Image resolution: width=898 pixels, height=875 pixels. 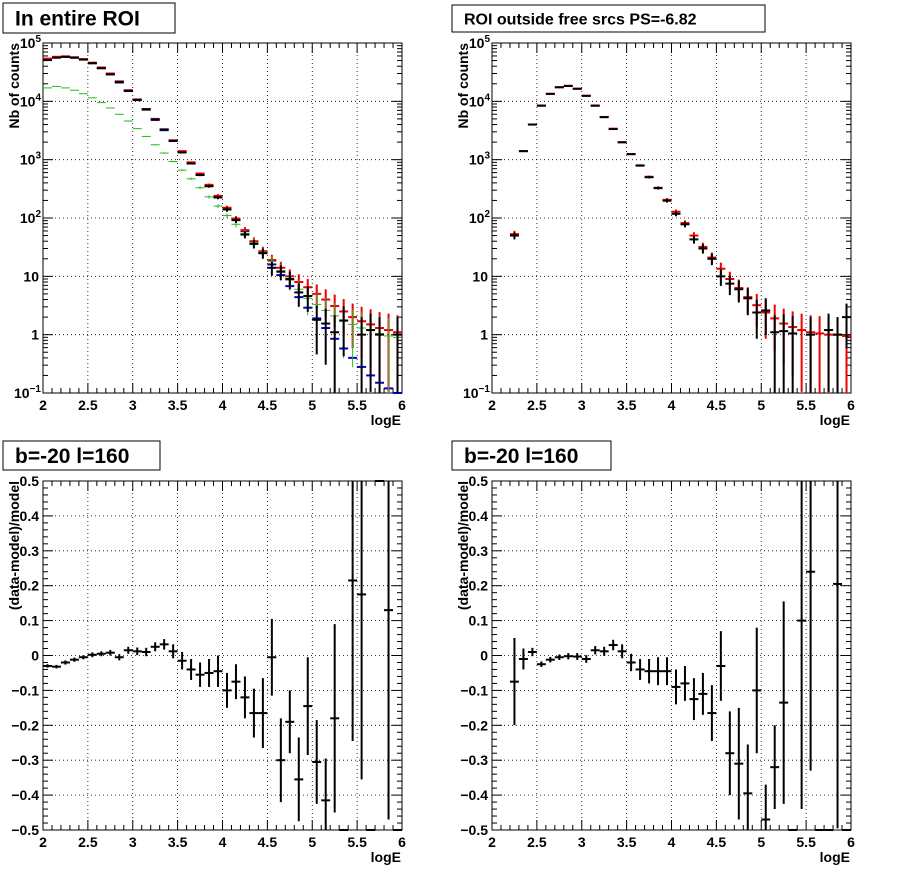 What do you see at coordinates (77, 19) in the screenshot?
I see `chart-title: In entire ROI` at bounding box center [77, 19].